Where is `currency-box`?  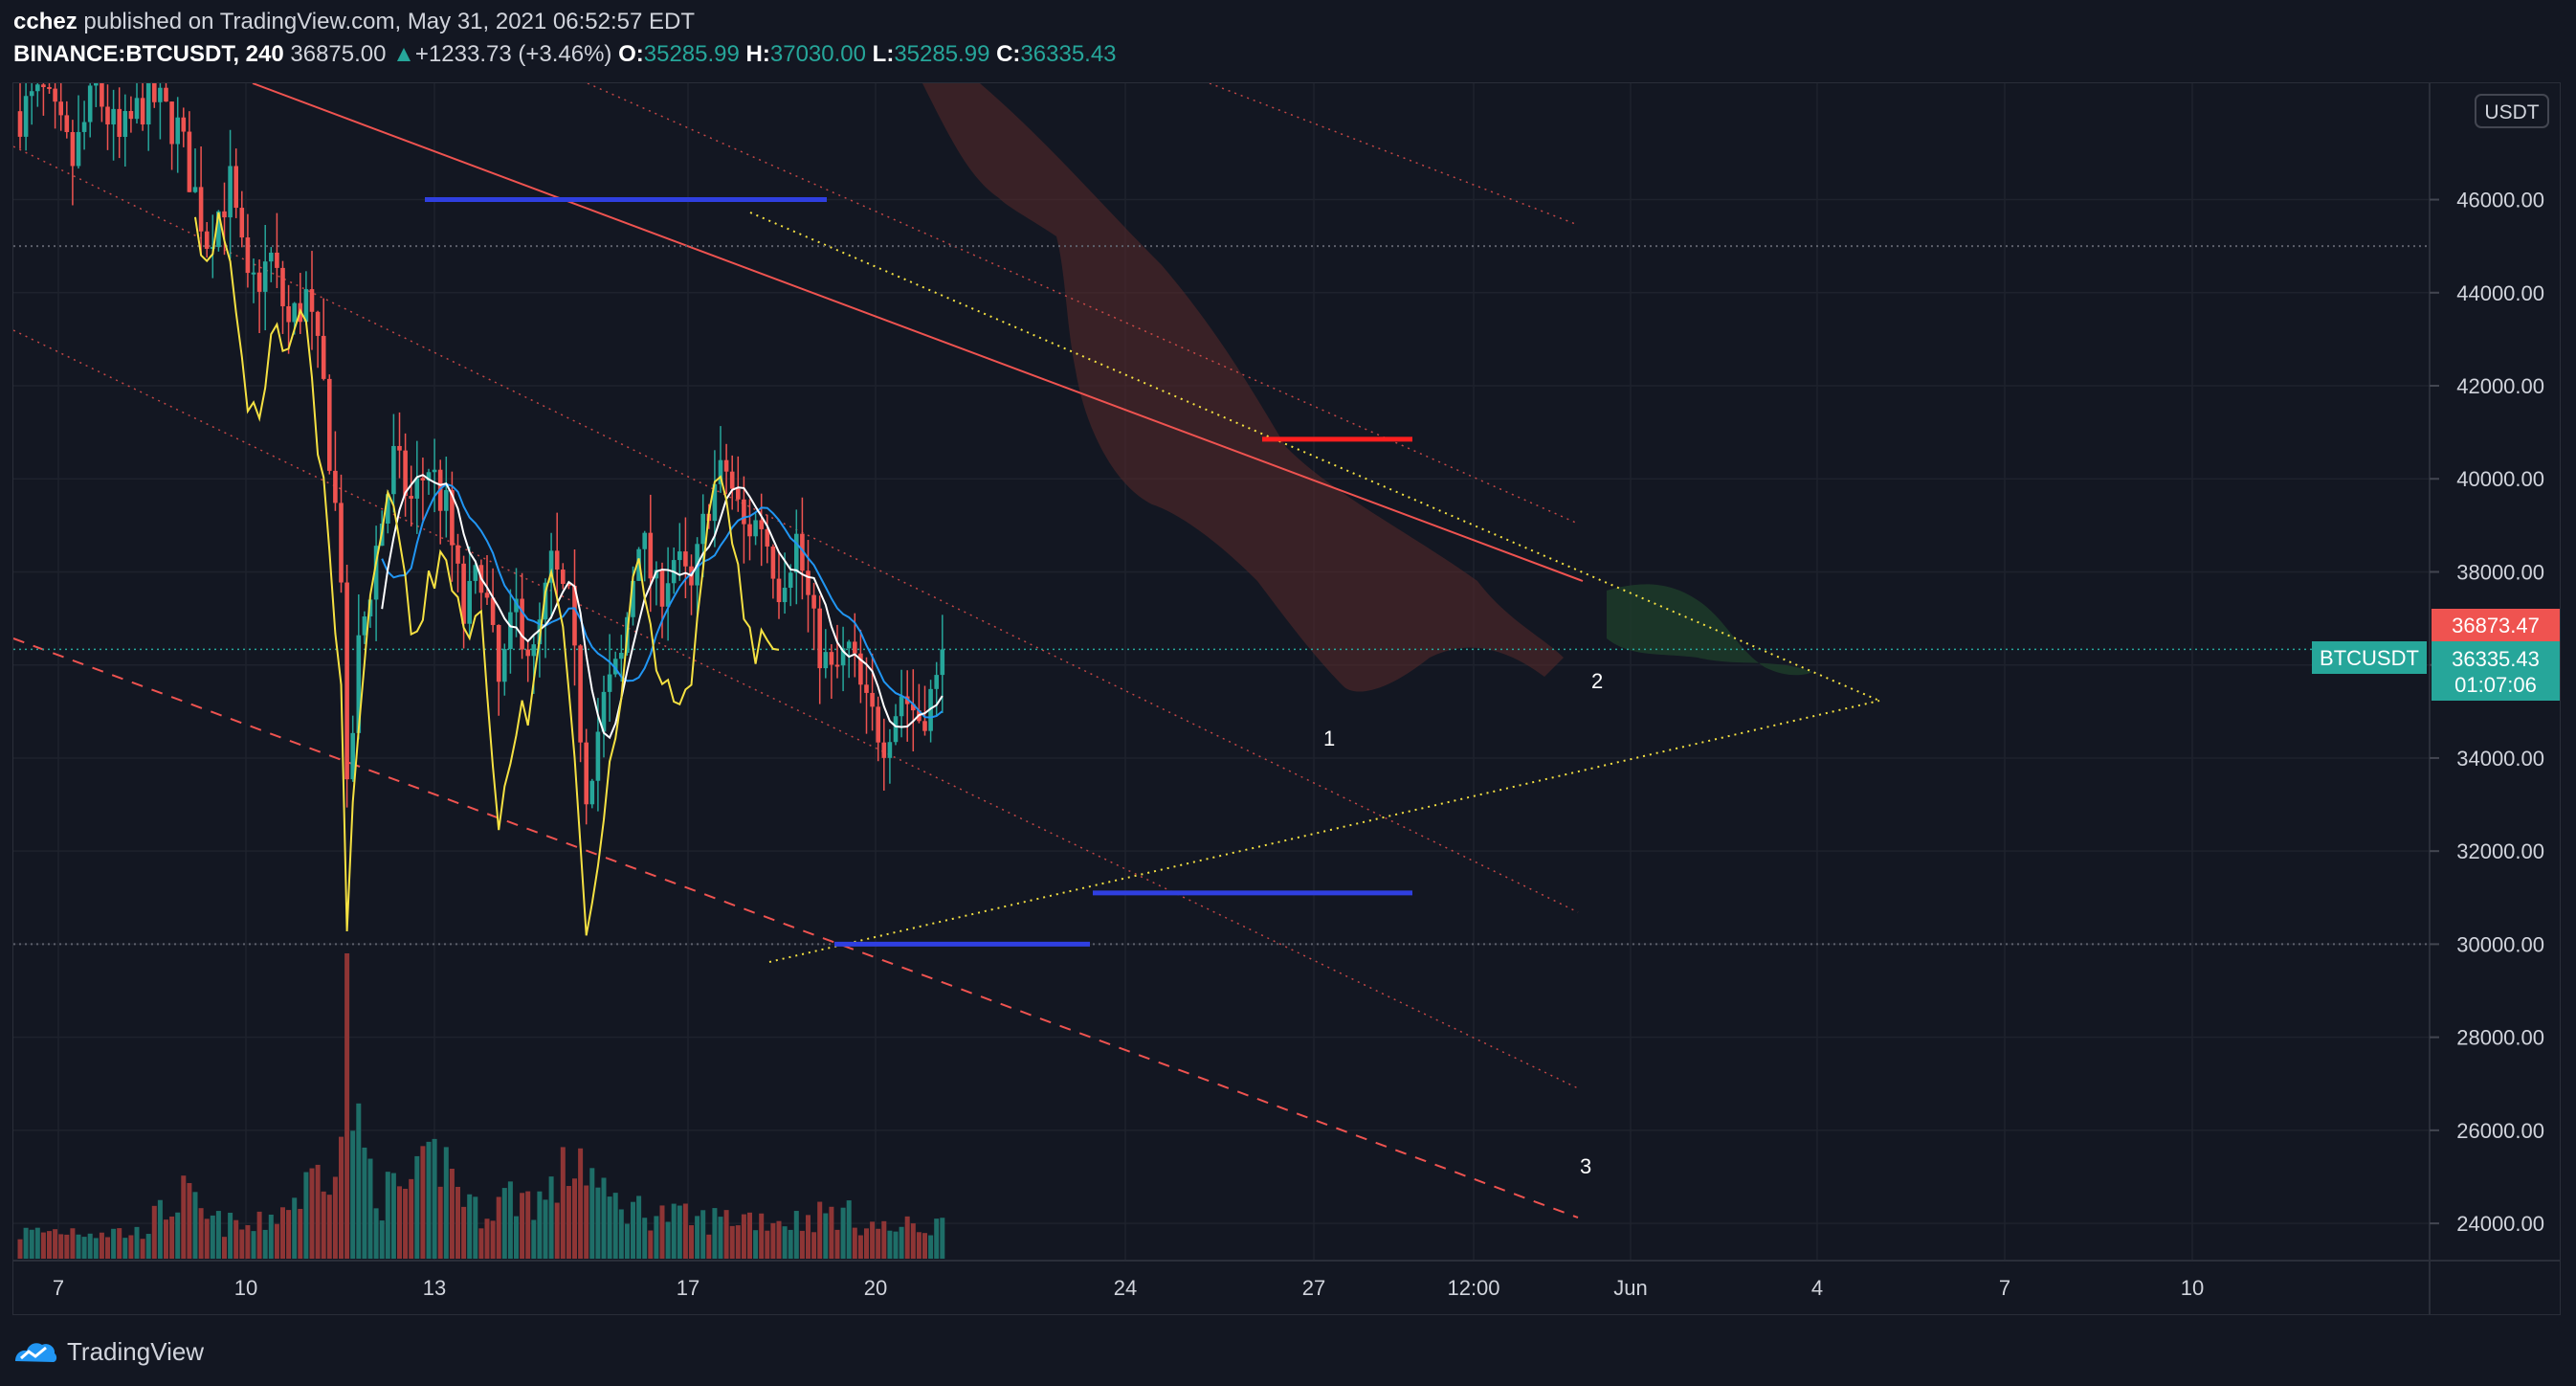
currency-box is located at coordinates (2512, 111).